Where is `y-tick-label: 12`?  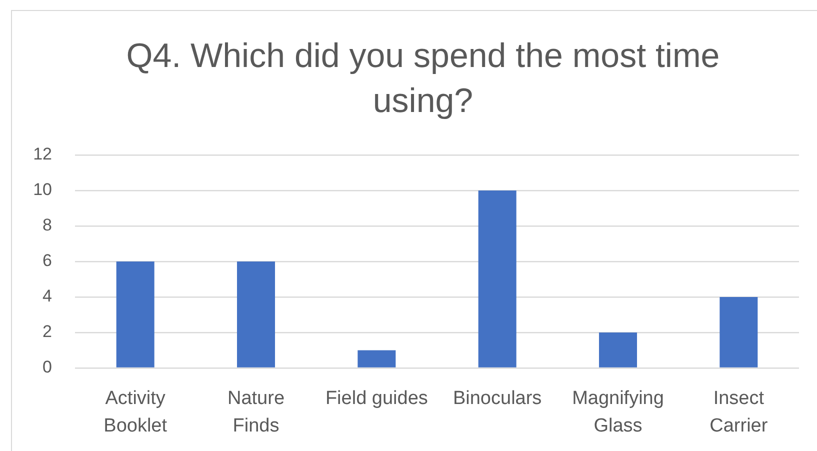
y-tick-label: 12 is located at coordinates (42, 154).